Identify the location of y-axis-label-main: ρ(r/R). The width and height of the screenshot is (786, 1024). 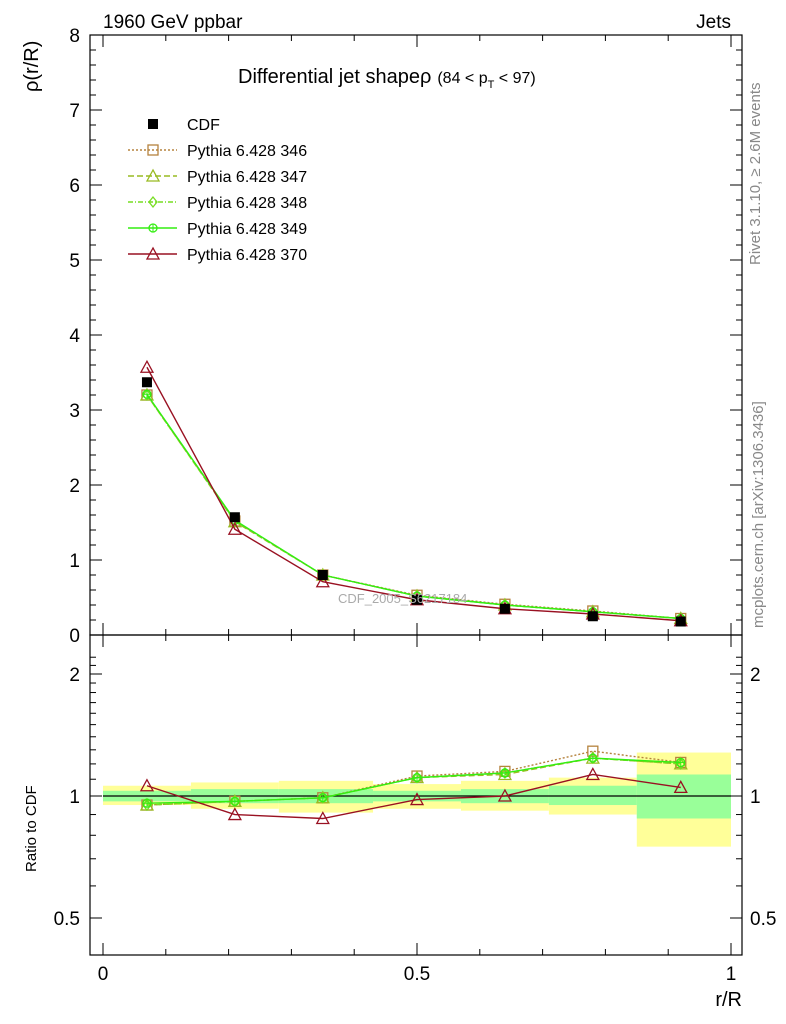
(32, 66).